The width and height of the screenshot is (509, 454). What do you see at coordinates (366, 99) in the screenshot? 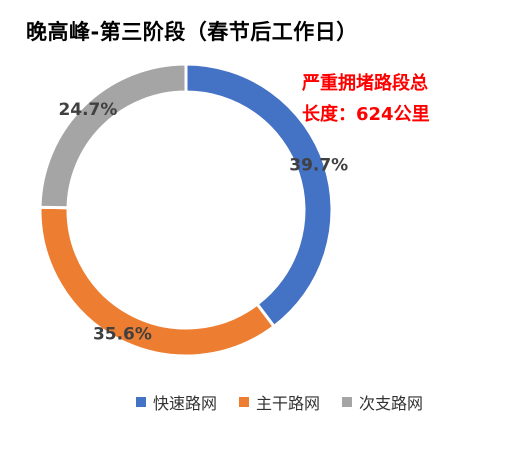
I see `annotation: 严重拥堵路段总 长度：624公里` at bounding box center [366, 99].